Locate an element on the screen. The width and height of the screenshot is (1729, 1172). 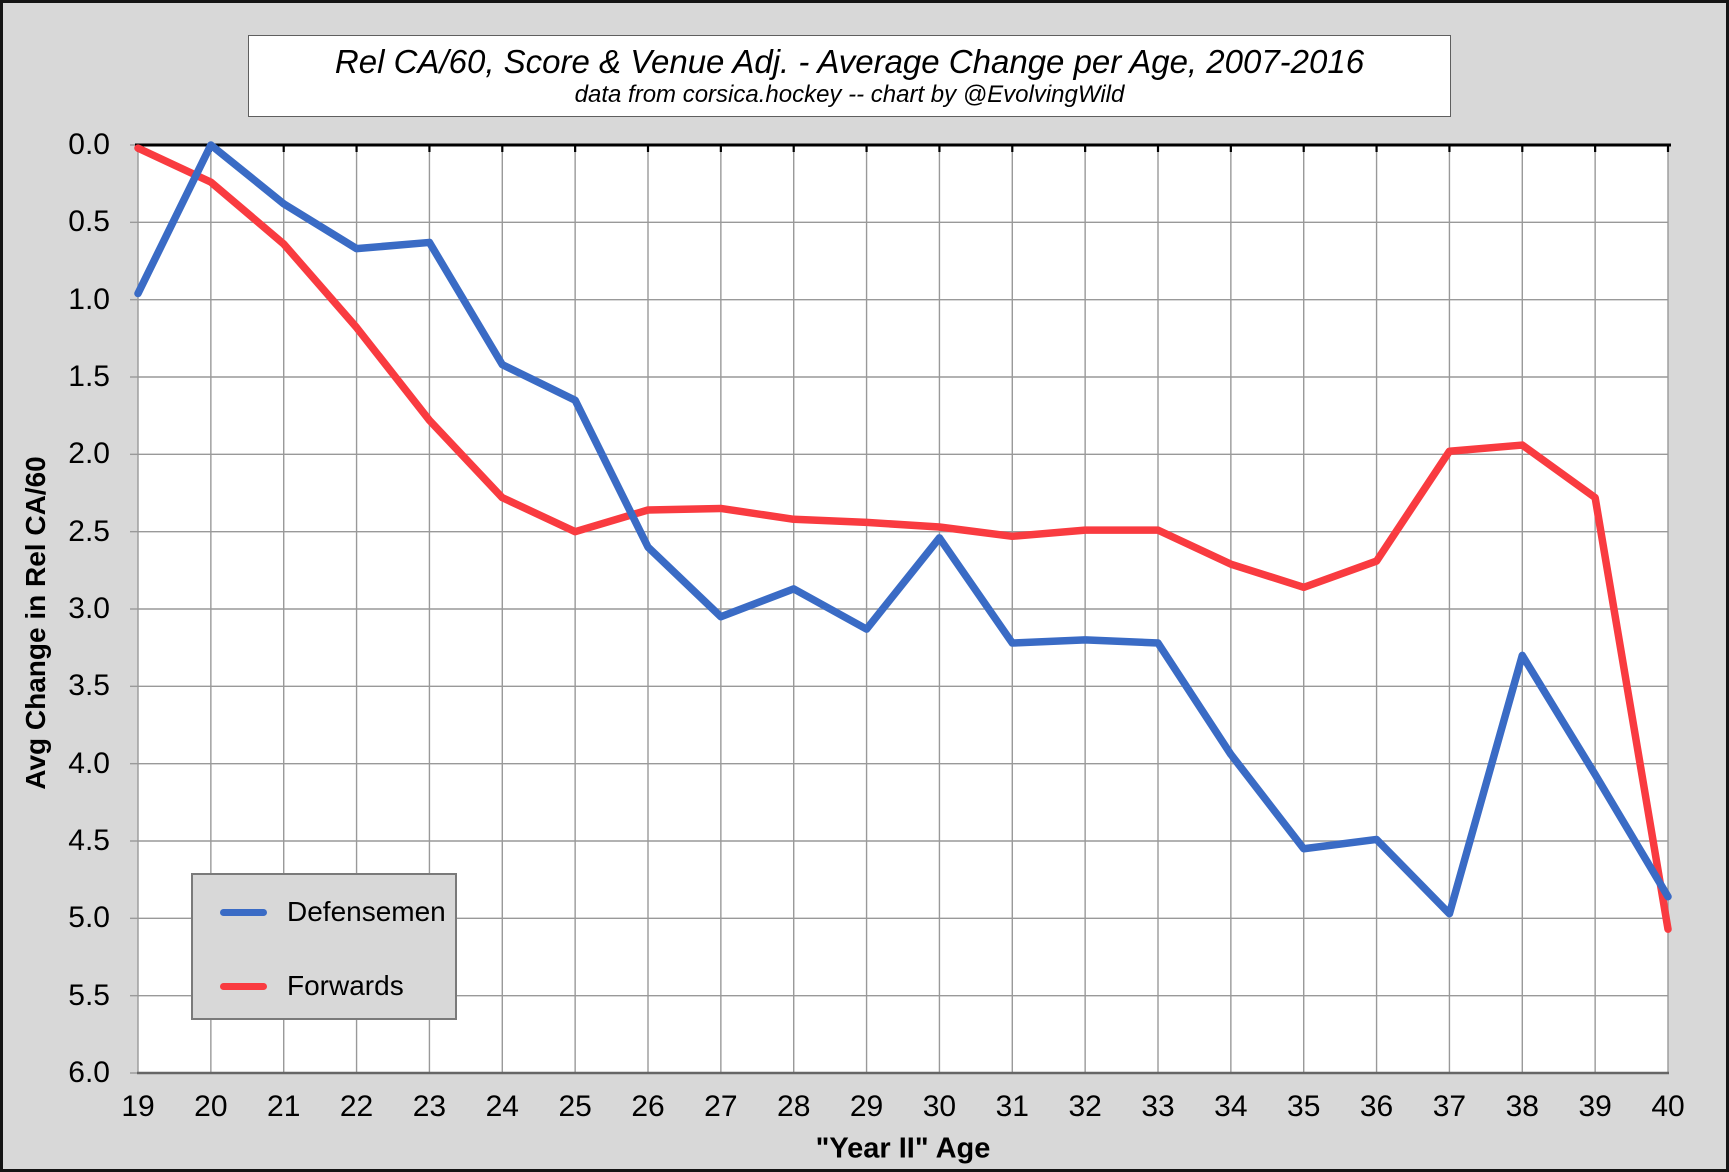
x-tick-label: 28 is located at coordinates (794, 1106).